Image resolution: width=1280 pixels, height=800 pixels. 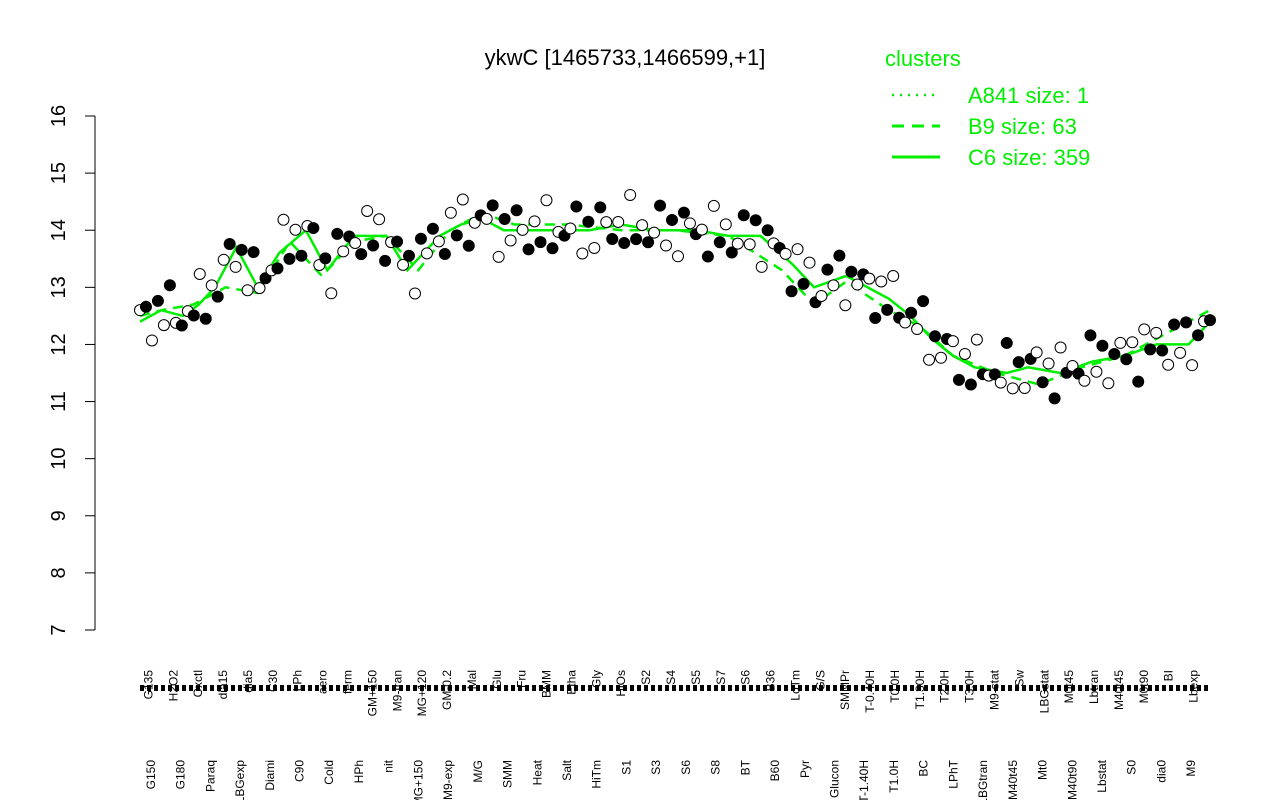 What do you see at coordinates (795, 685) in the screenshot?
I see `x-tick-label: LoTm` at bounding box center [795, 685].